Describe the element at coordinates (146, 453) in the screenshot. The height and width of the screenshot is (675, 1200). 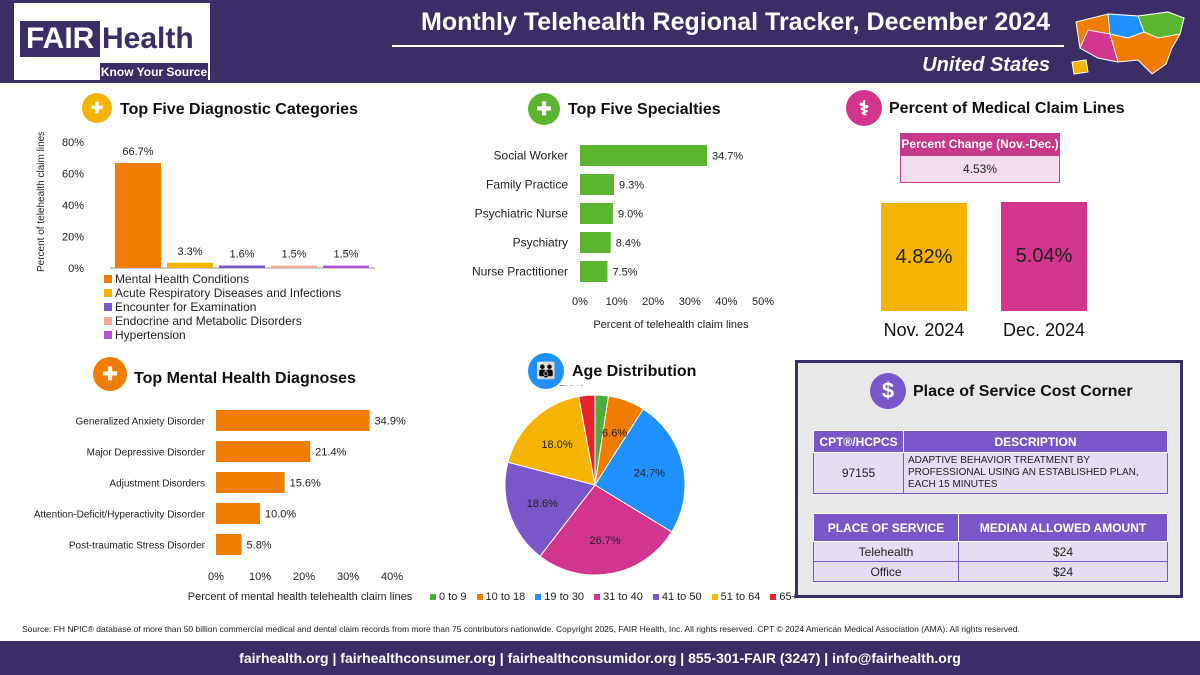
I see `mental-health-category-label: Major Depressive Disorder` at that location.